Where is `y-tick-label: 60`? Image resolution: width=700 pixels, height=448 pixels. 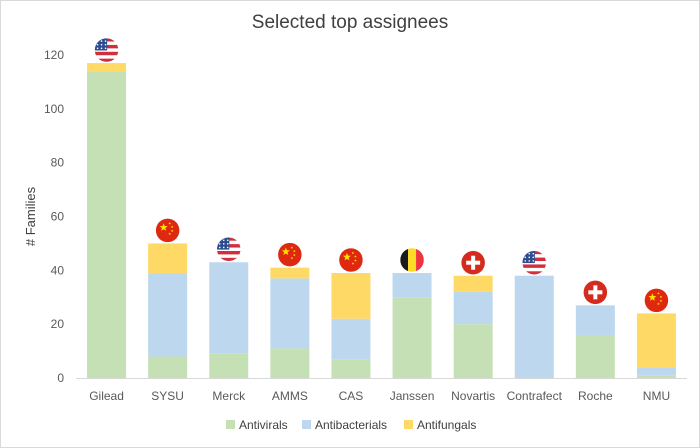
y-tick-label: 60 is located at coordinates (58, 217).